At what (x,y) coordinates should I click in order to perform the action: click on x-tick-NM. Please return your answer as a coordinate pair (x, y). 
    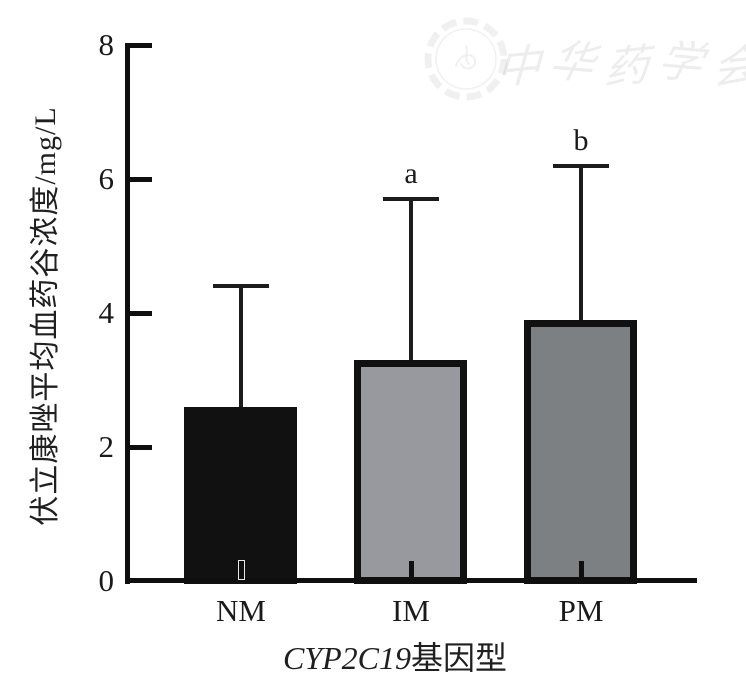
    Looking at the image, I should click on (241, 570).